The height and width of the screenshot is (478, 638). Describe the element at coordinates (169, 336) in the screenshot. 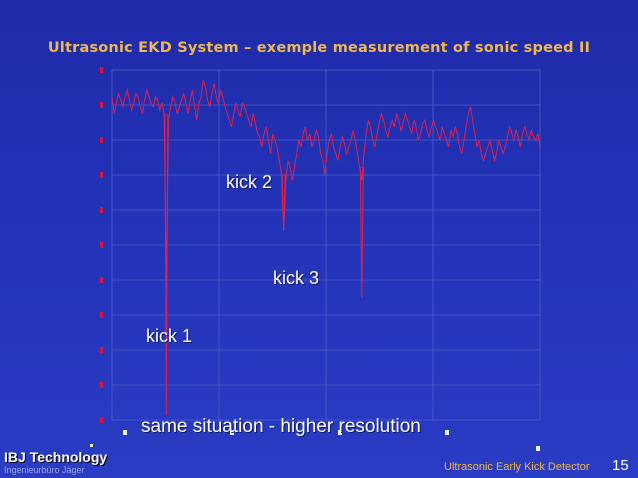

I see `kick-1-label: kick 1` at that location.